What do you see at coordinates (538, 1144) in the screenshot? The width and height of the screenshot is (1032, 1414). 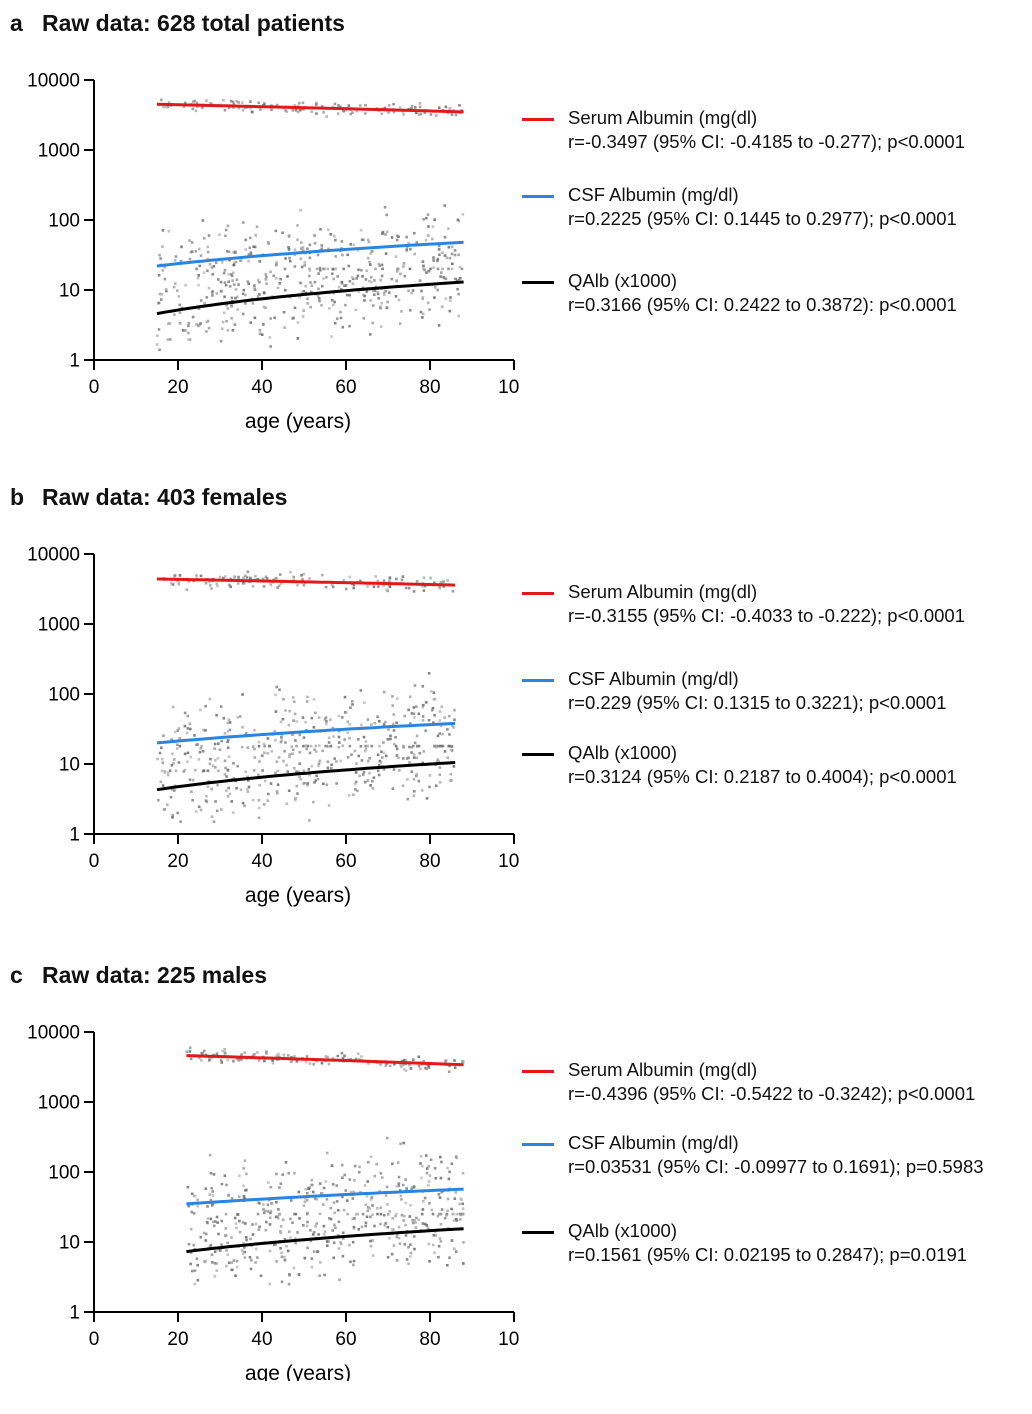 I see `legend-swatch-csf` at bounding box center [538, 1144].